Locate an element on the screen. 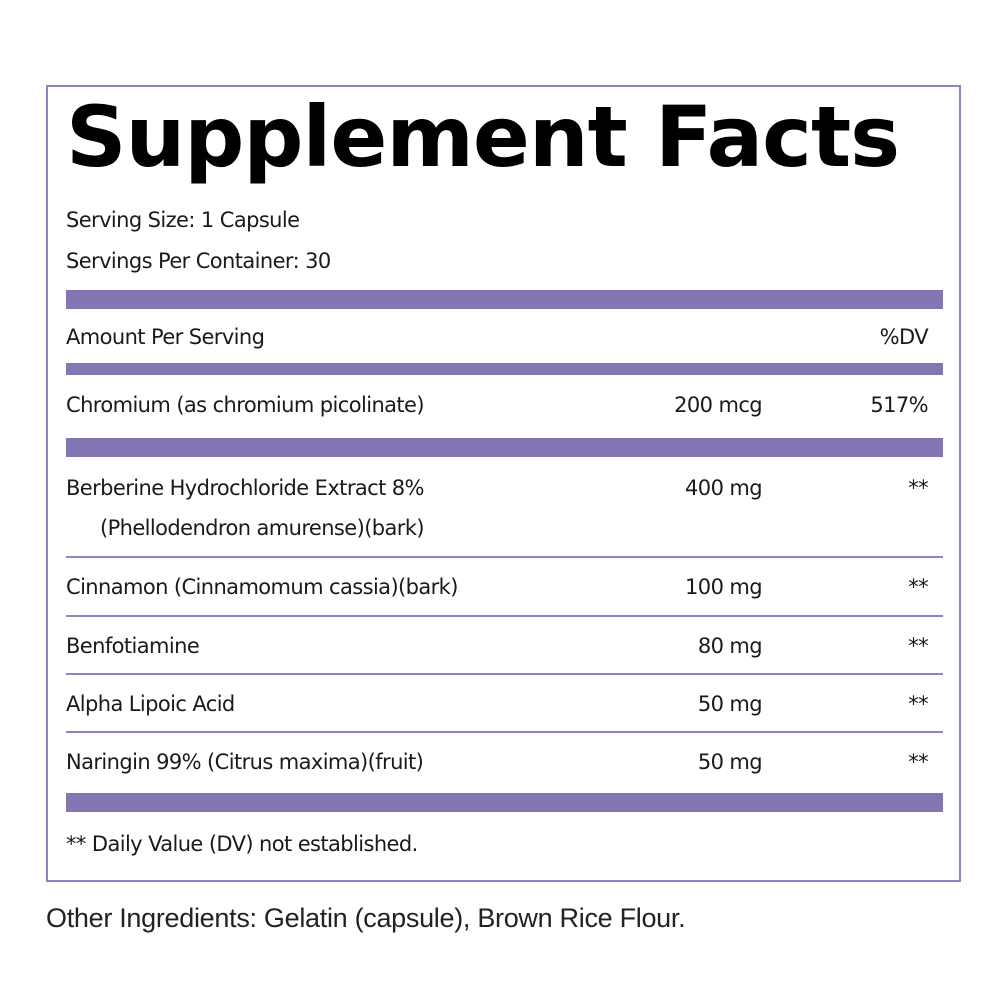  servings-per-container: Servings Per Container: 30 is located at coordinates (198, 261).